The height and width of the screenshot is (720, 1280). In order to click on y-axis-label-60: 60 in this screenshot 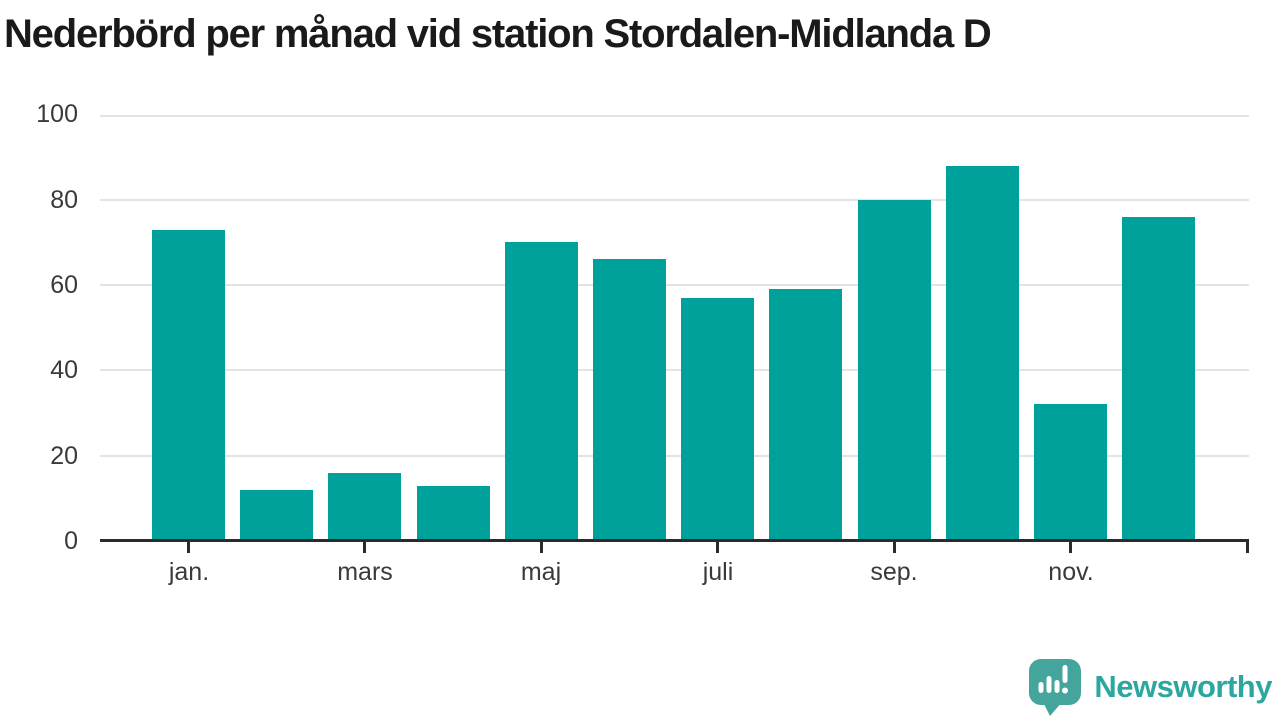, I will do `click(64, 285)`.